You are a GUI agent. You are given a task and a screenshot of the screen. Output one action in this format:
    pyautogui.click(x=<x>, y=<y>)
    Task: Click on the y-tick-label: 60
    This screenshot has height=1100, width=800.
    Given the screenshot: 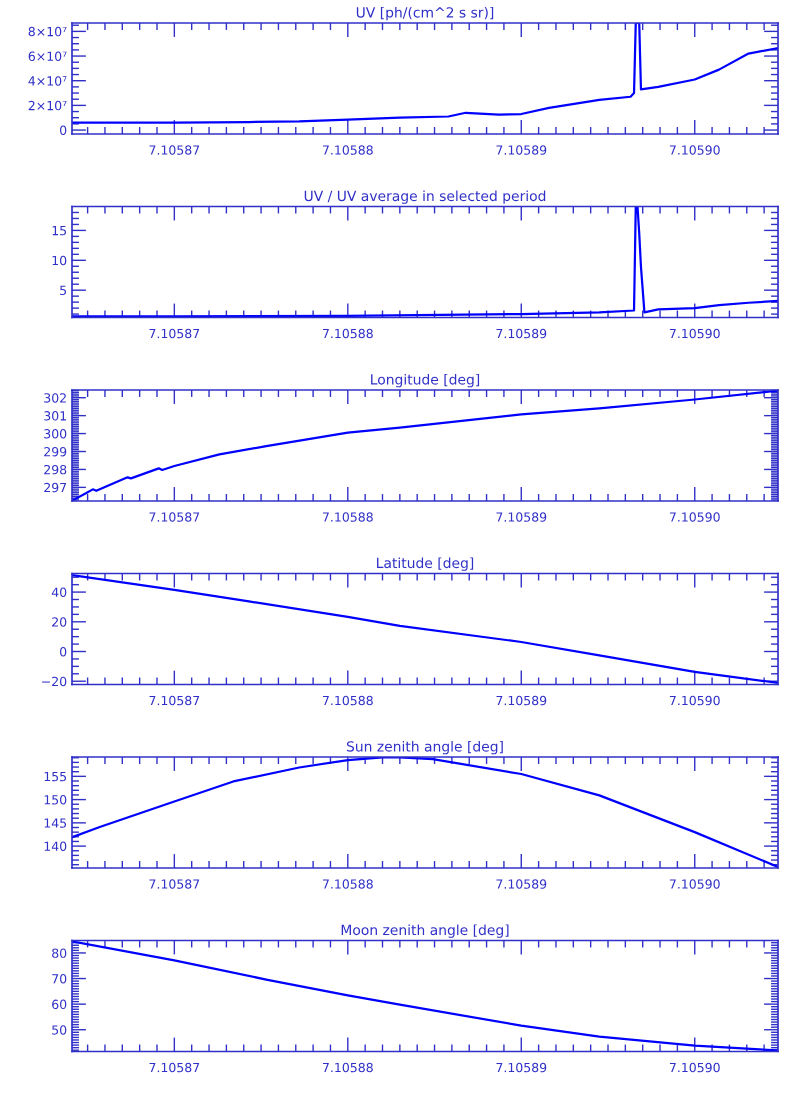 What is the action you would take?
    pyautogui.click(x=59, y=1004)
    